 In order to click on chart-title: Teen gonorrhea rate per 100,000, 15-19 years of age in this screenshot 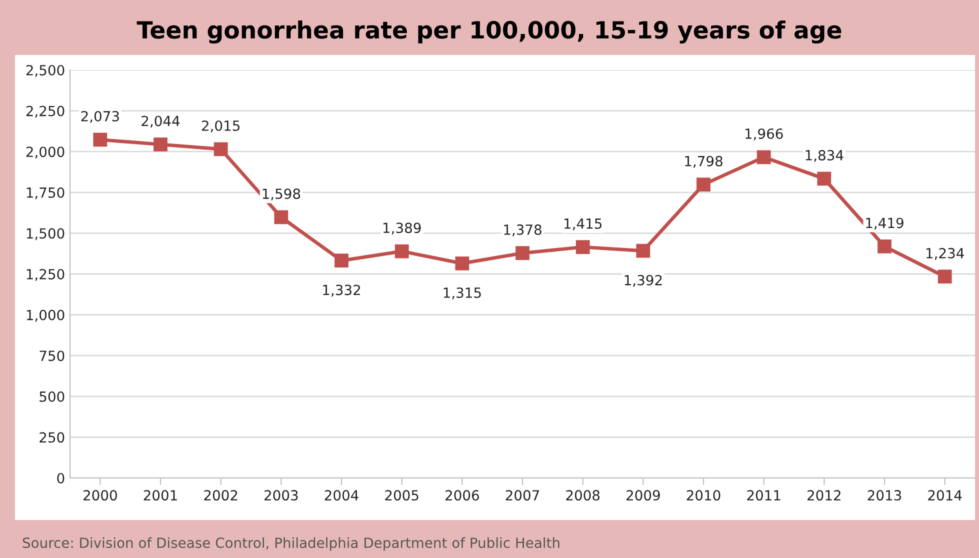, I will do `click(489, 32)`.